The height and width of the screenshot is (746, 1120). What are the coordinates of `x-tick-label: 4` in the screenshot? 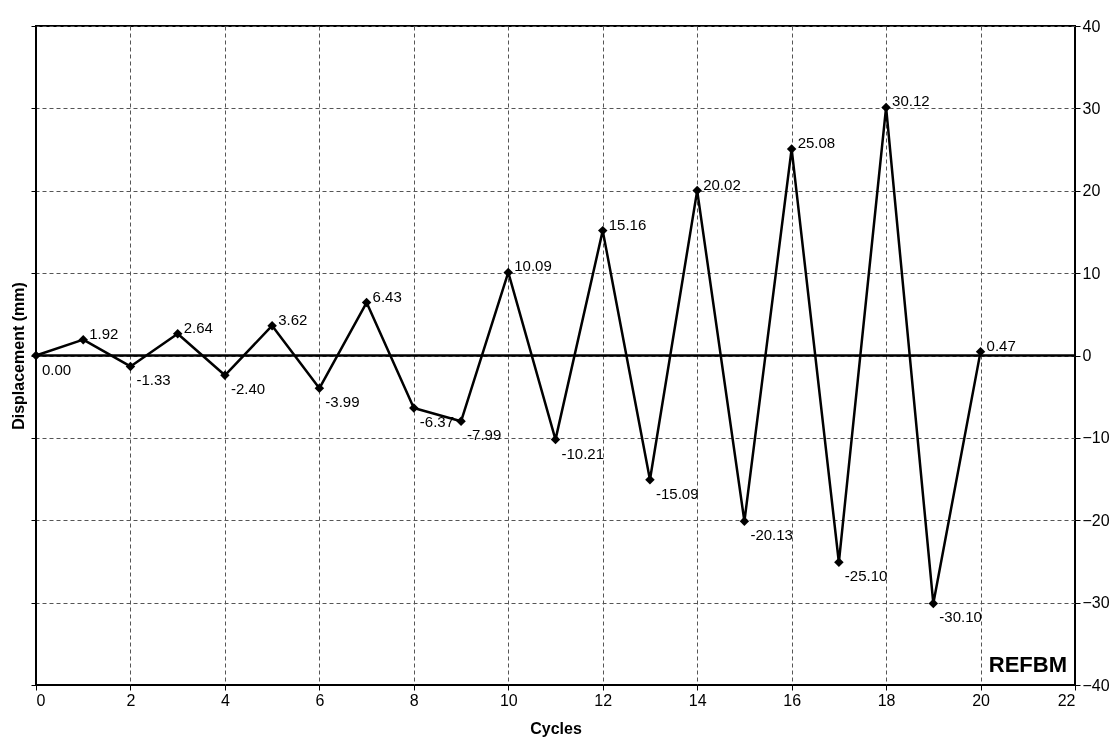 It's located at (225, 700).